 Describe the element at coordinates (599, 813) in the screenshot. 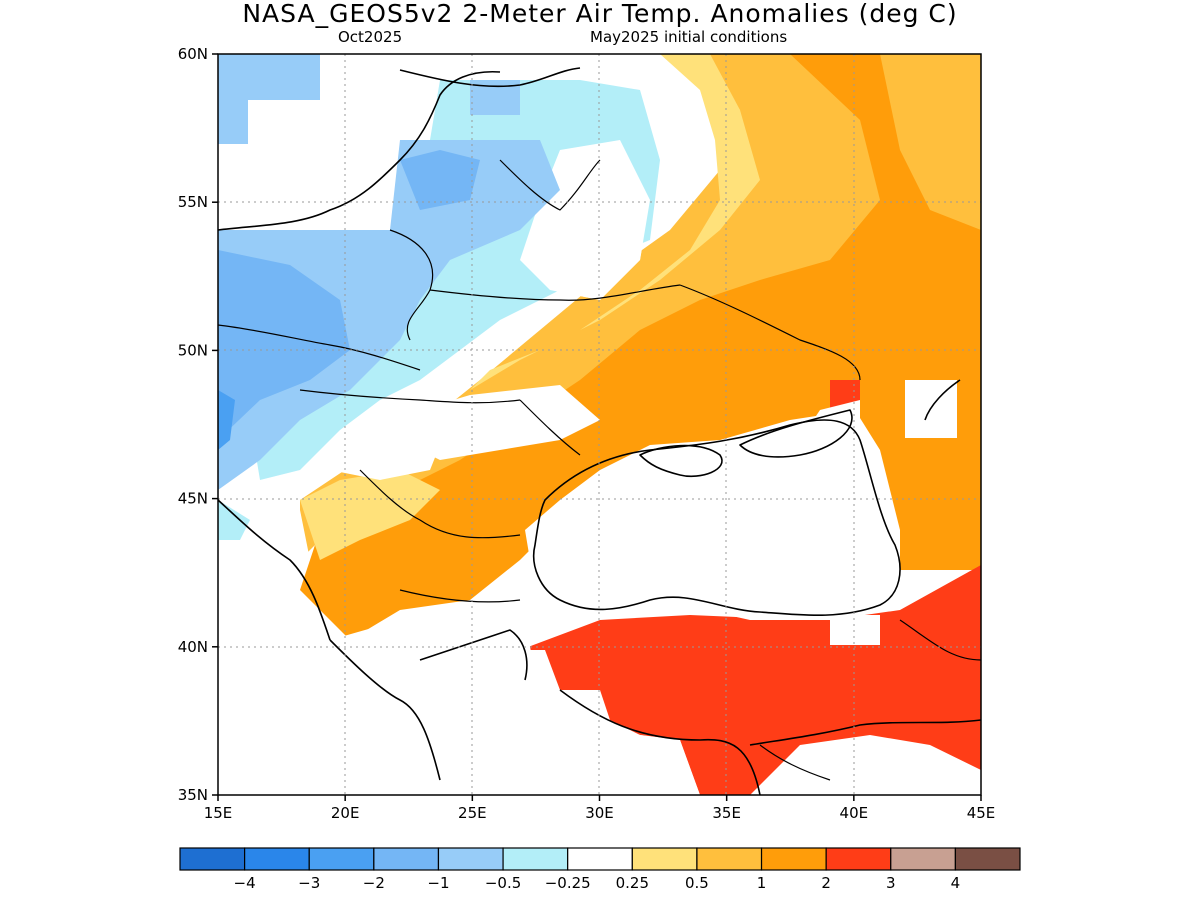

I see `lon-tick-label: 30E` at that location.